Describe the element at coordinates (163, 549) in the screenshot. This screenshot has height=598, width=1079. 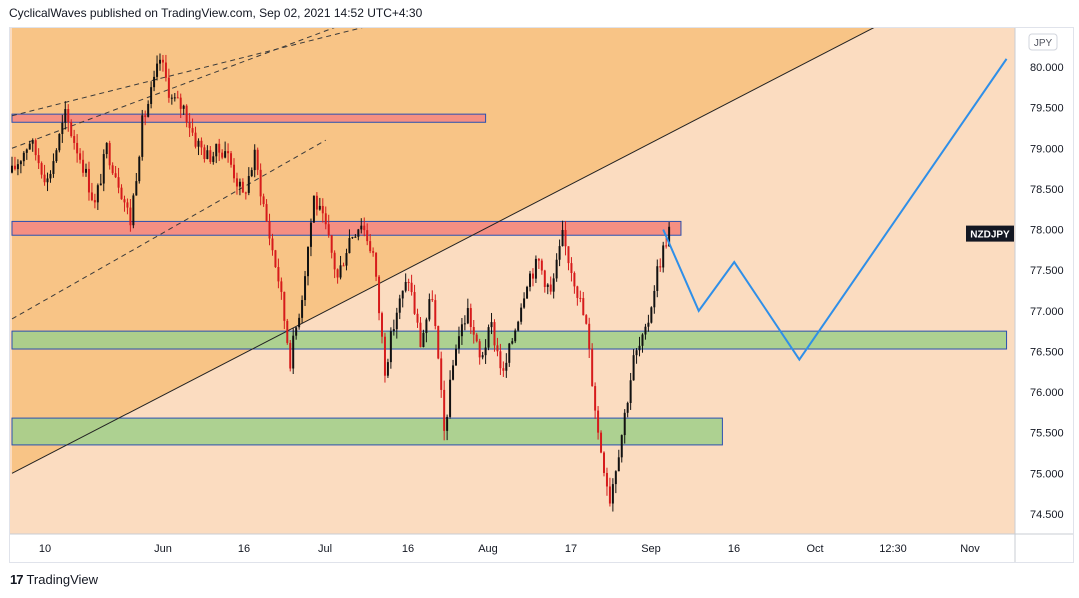
I see `time-tick-label: Jun` at that location.